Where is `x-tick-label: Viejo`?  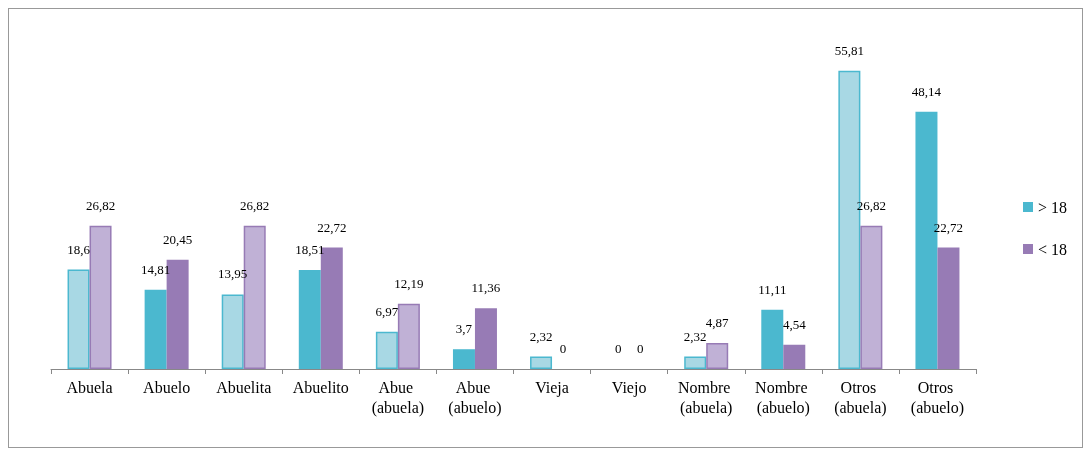 x-tick-label: Viejo is located at coordinates (629, 387).